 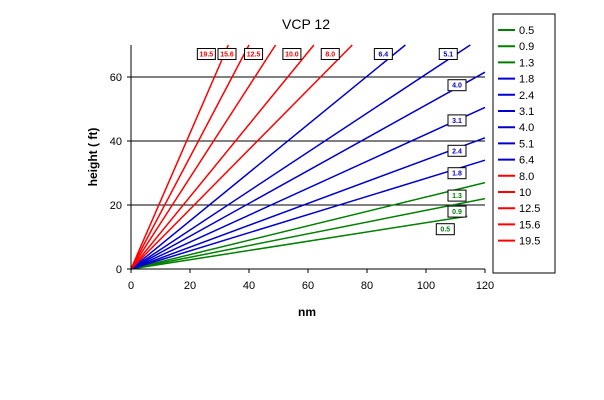 I want to click on series-end-label: 6.4, so click(x=383, y=55).